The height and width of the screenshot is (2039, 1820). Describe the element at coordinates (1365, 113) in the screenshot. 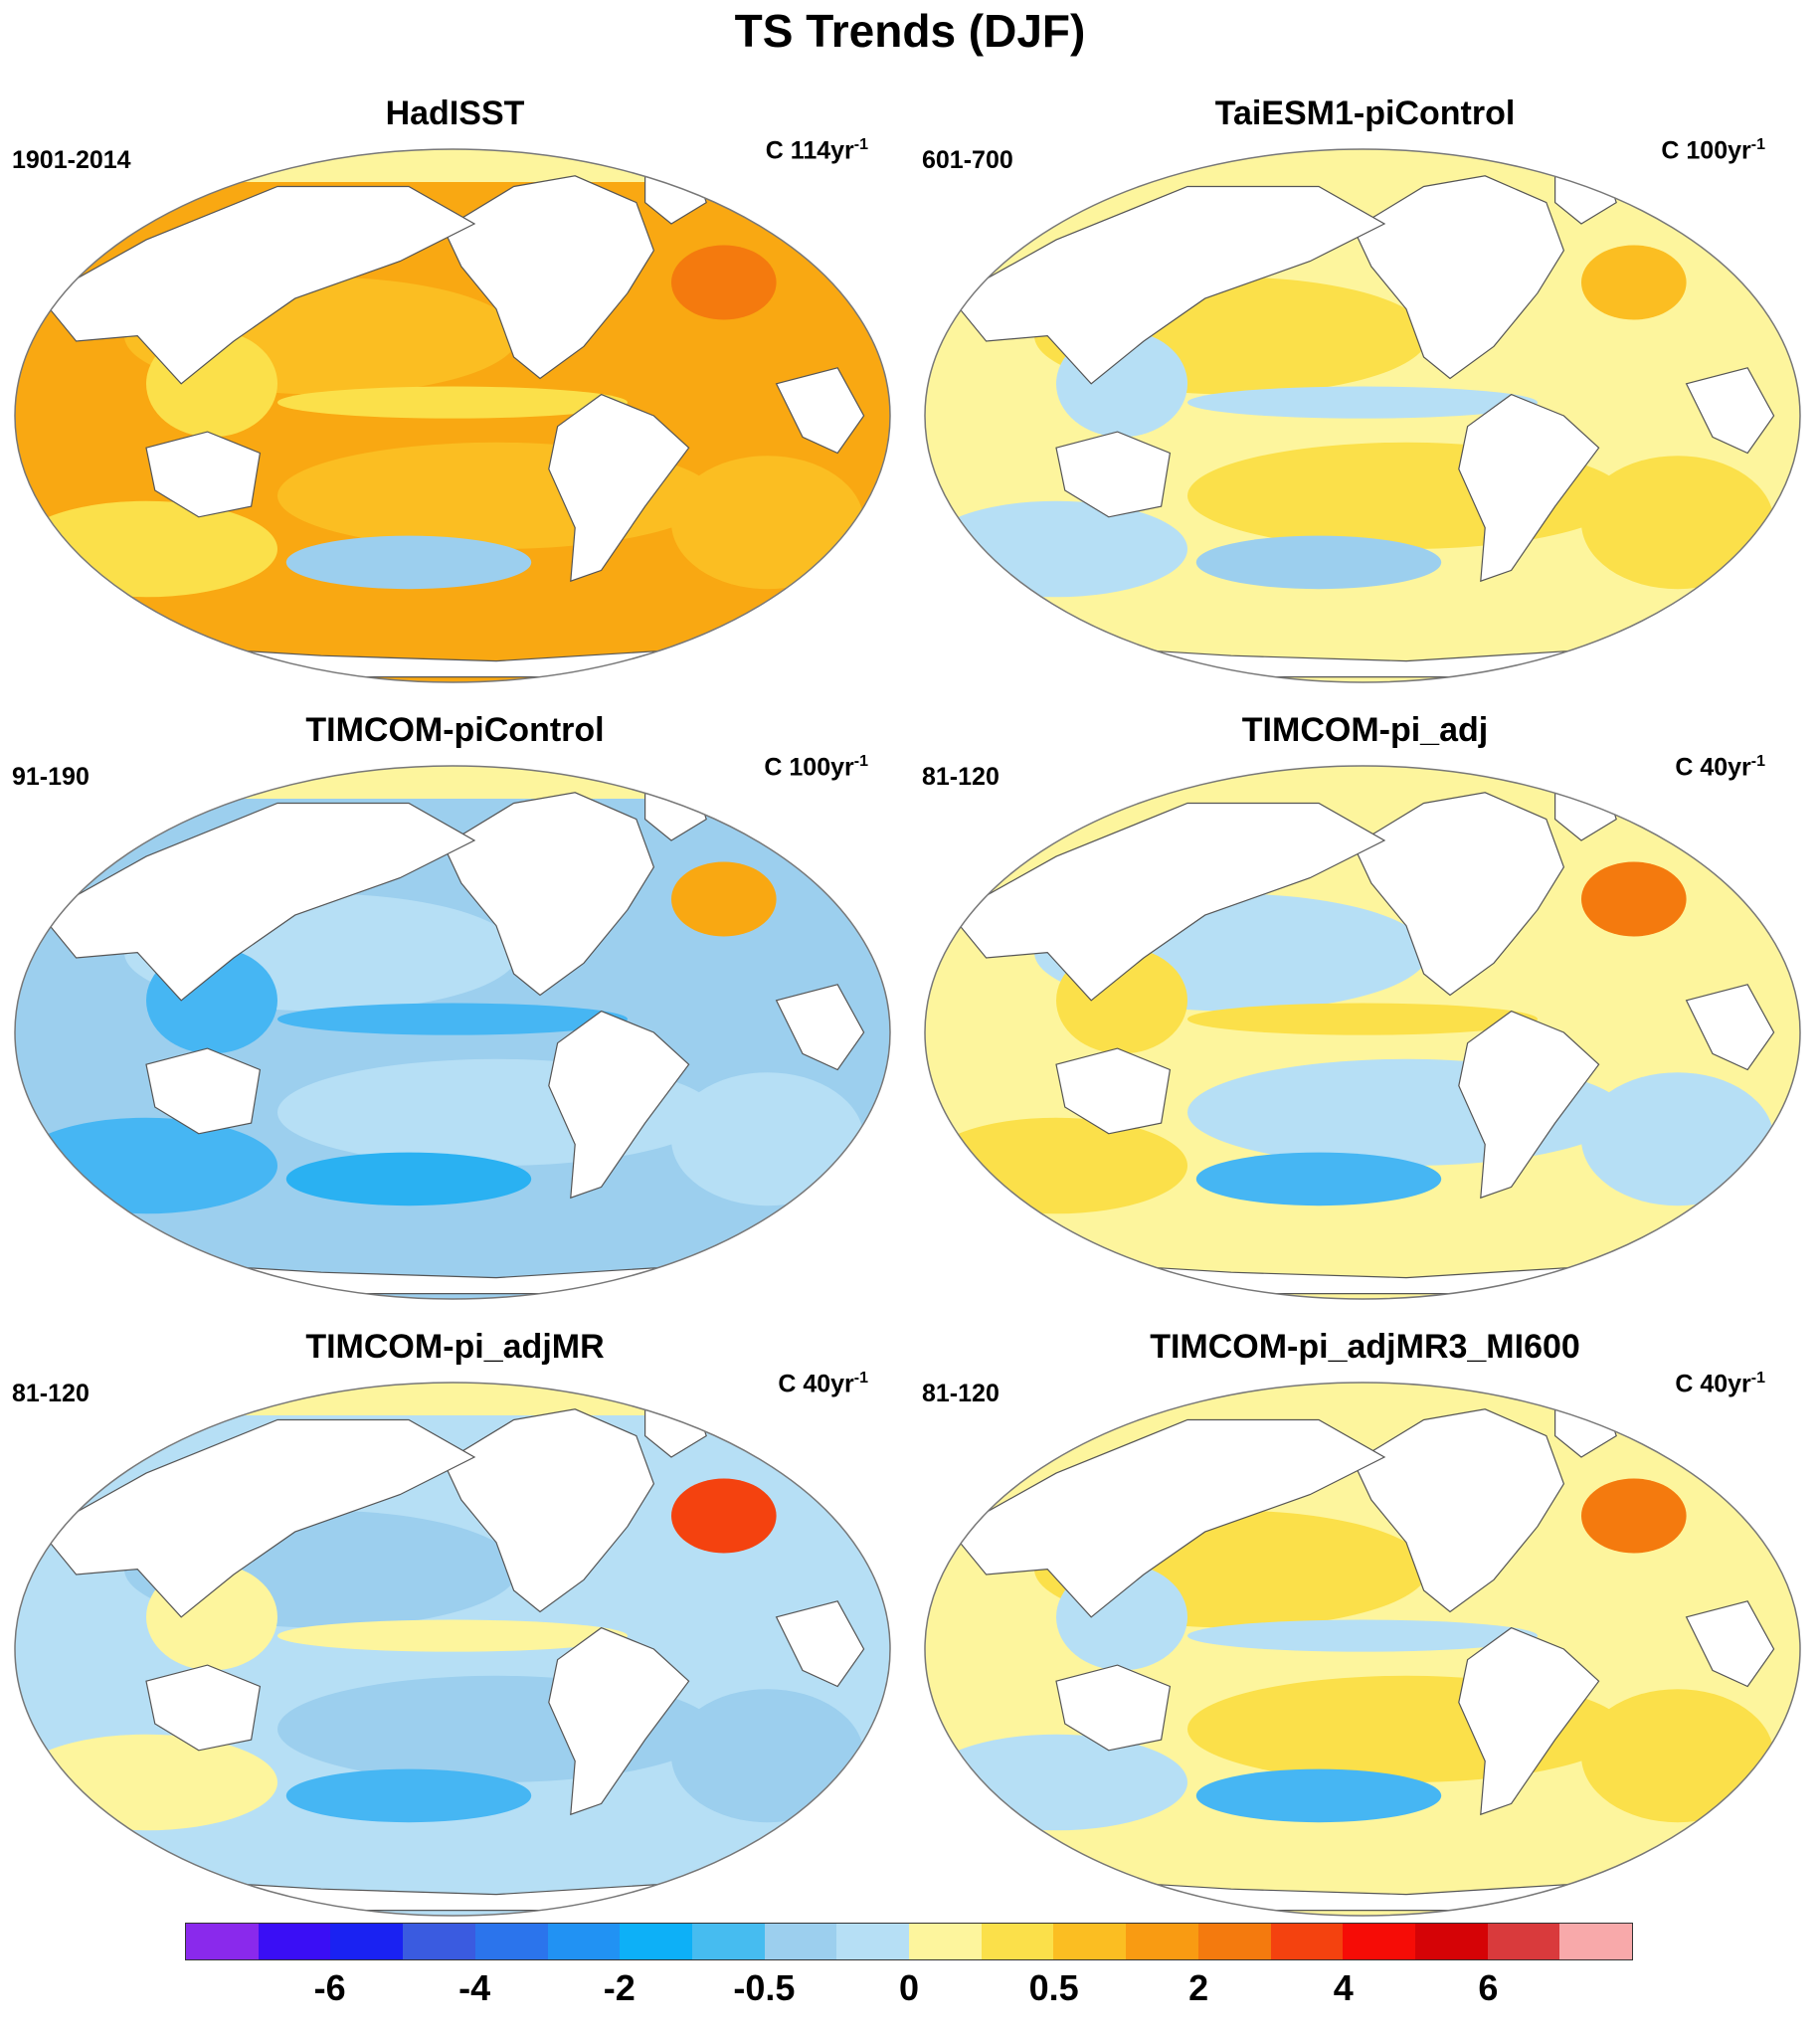

I see `panel-title: TaiESM1-piControl` at that location.